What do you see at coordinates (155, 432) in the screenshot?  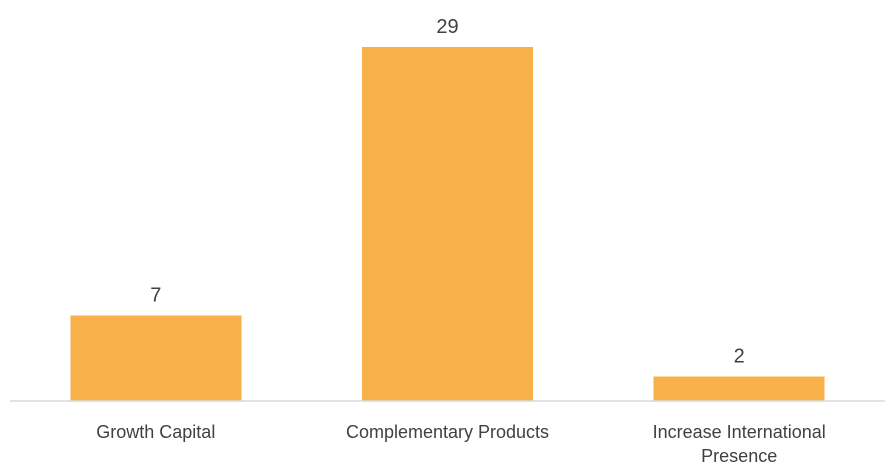 I see `category-label-1: Growth Capital` at bounding box center [155, 432].